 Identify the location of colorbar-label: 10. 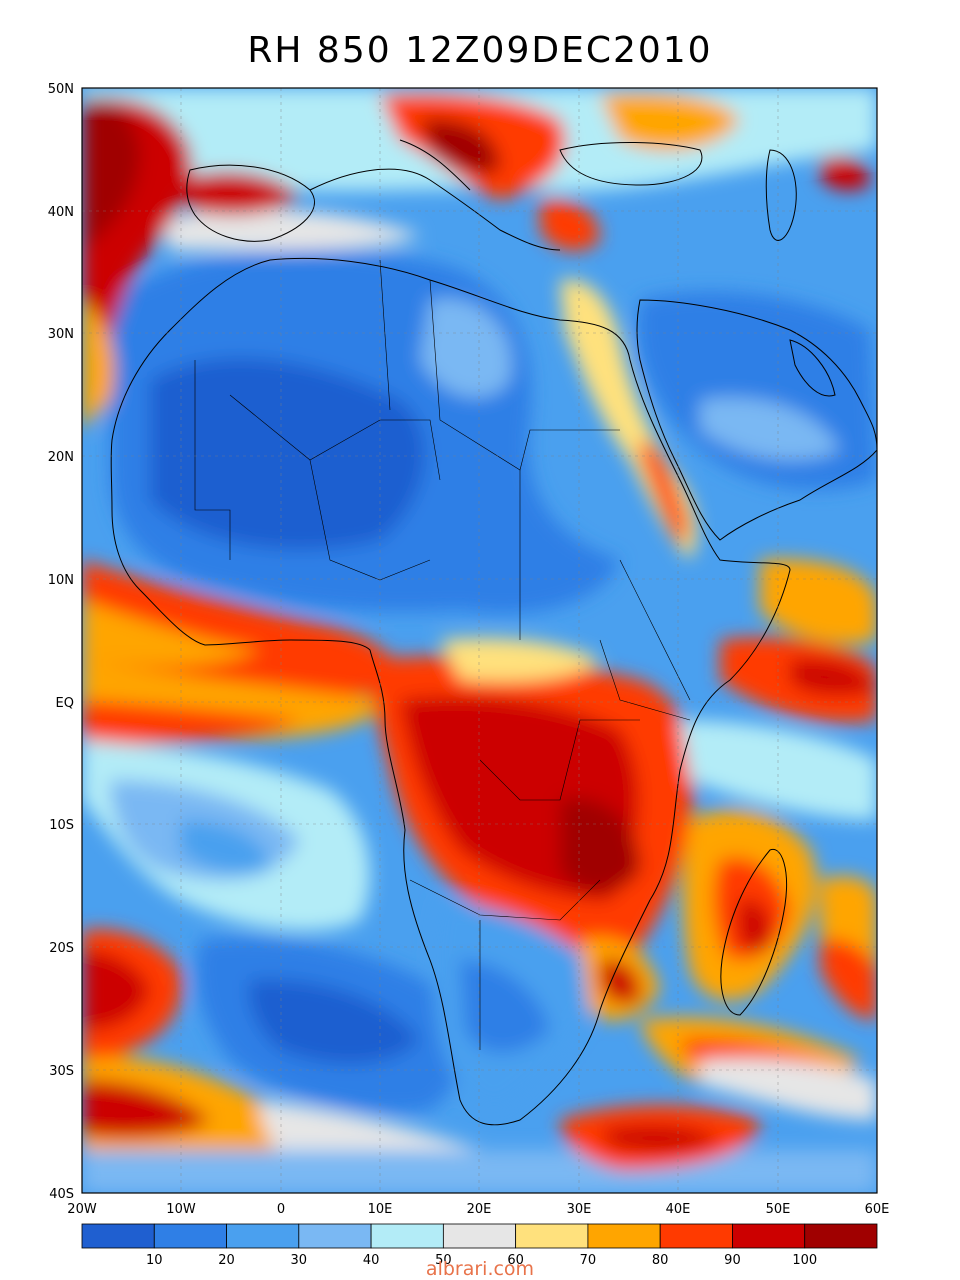
(154, 1260).